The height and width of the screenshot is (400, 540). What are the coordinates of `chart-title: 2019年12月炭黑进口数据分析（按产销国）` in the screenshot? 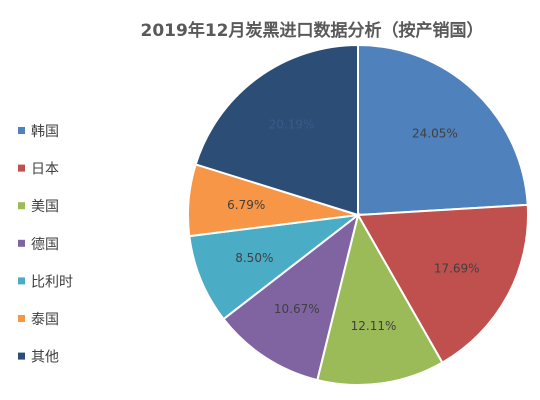 It's located at (312, 30).